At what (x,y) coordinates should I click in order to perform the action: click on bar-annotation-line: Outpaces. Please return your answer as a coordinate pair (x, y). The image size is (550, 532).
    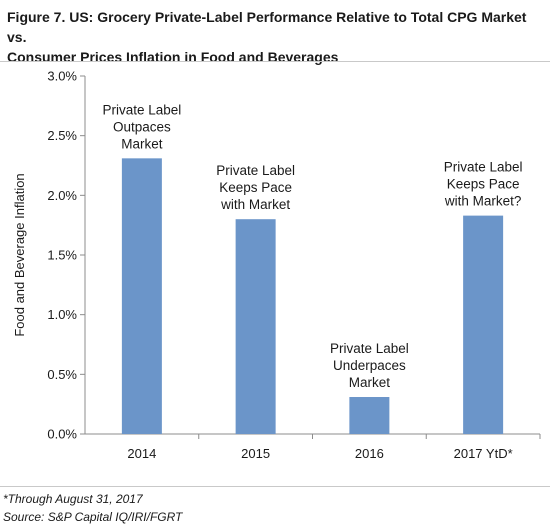
    Looking at the image, I should click on (142, 126).